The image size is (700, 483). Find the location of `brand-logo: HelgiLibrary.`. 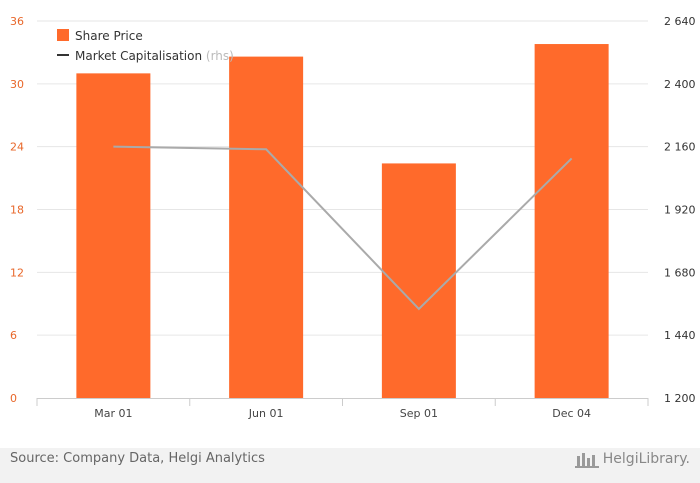

brand-logo: HelgiLibrary. is located at coordinates (632, 459).